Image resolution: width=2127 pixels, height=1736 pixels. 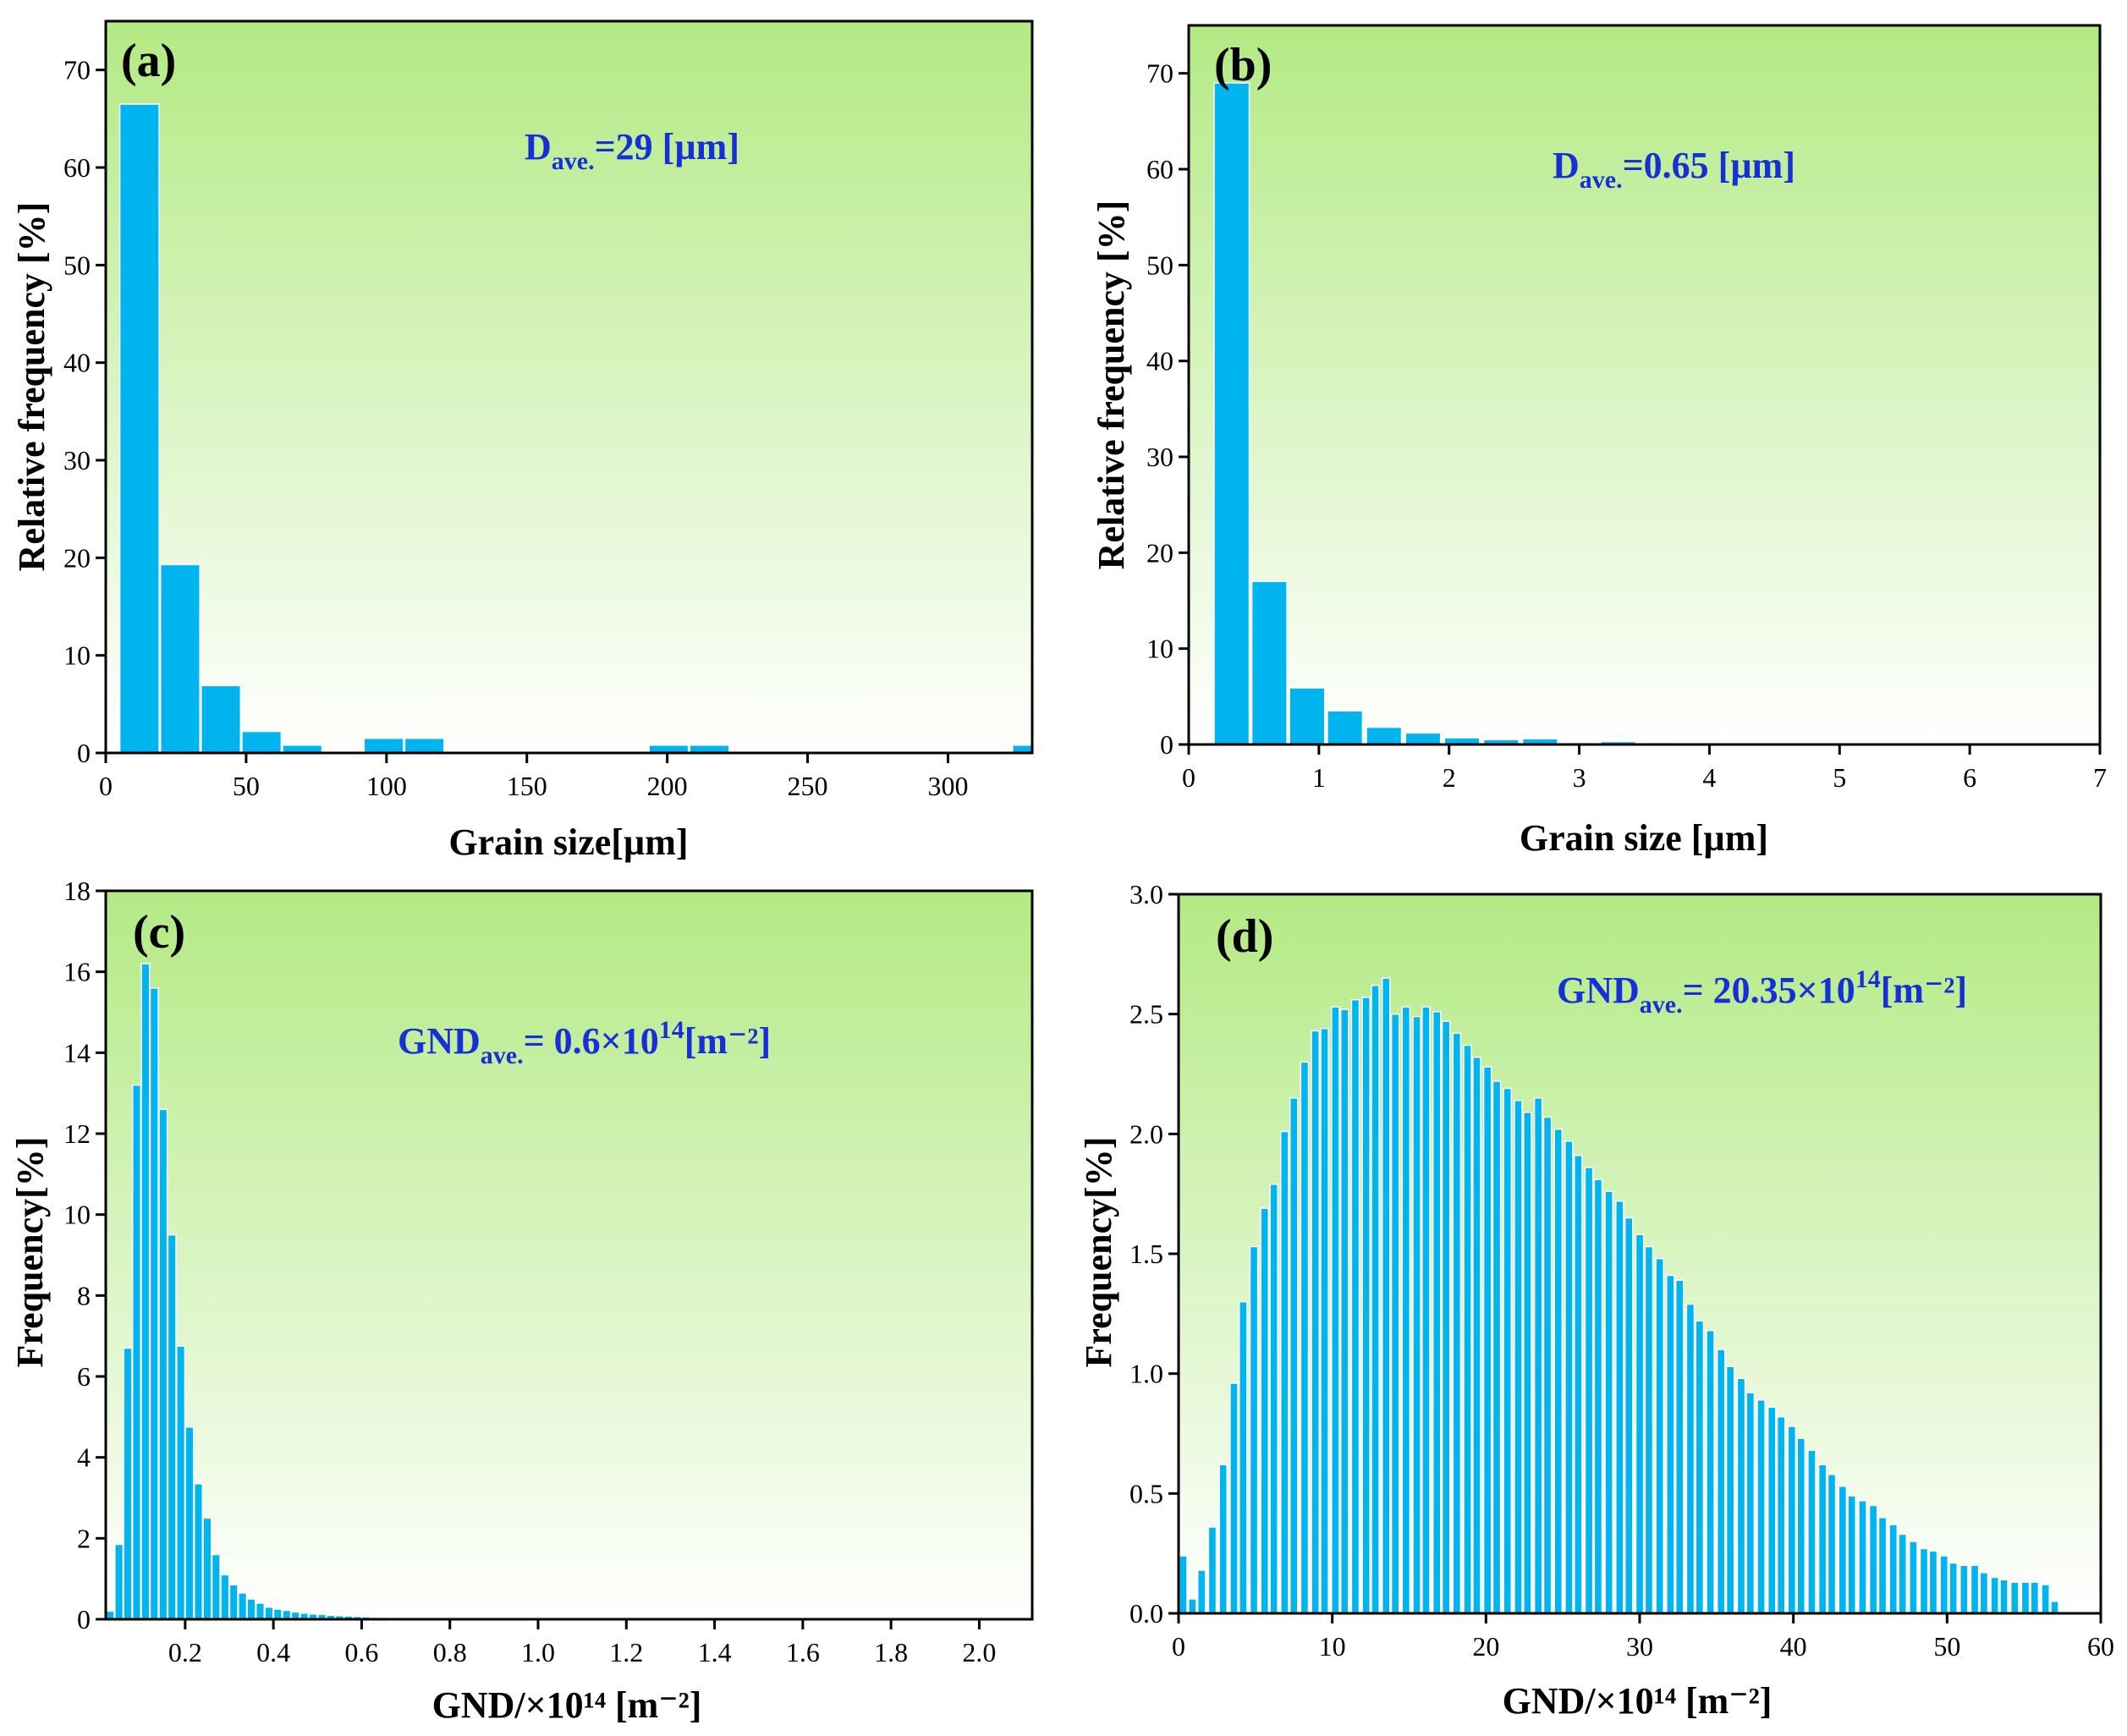 I want to click on panel-c-y-tick-label-3: 6, so click(x=84, y=1376).